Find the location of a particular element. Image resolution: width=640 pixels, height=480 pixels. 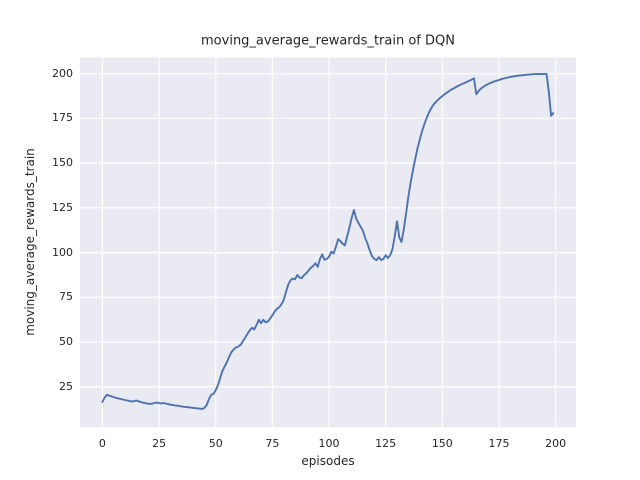

y-axis-label: moving_average_rewards_train is located at coordinates (30, 242).